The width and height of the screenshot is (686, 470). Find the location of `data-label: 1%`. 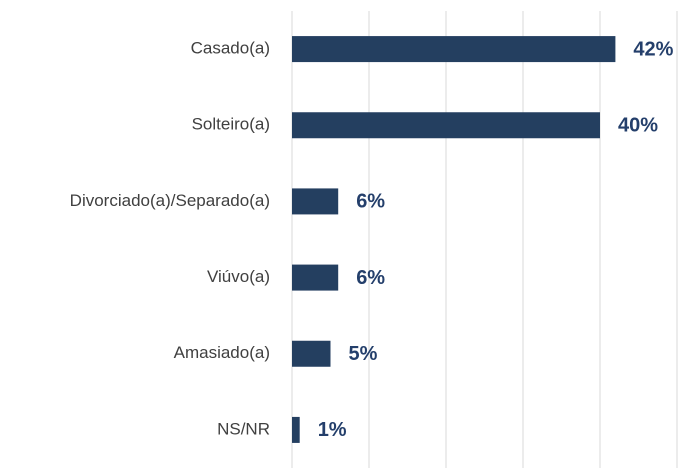

data-label: 1% is located at coordinates (332, 430).